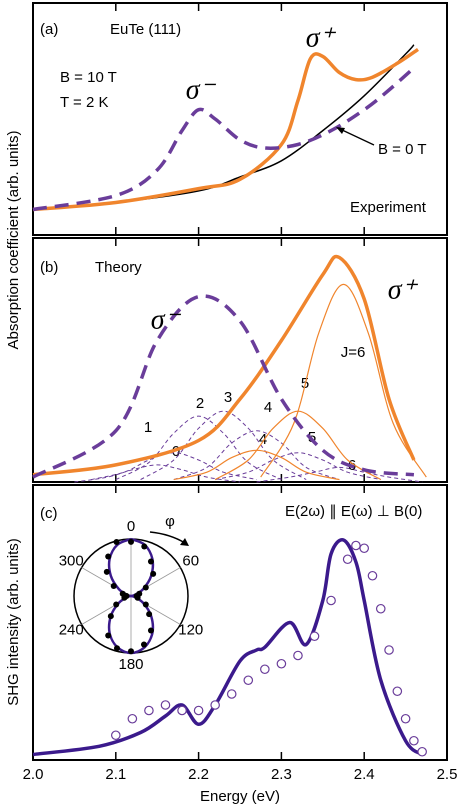 The image size is (474, 809). Describe the element at coordinates (13, 622) in the screenshot. I see `y-axis-label: SHG intensity (arb. units)` at that location.